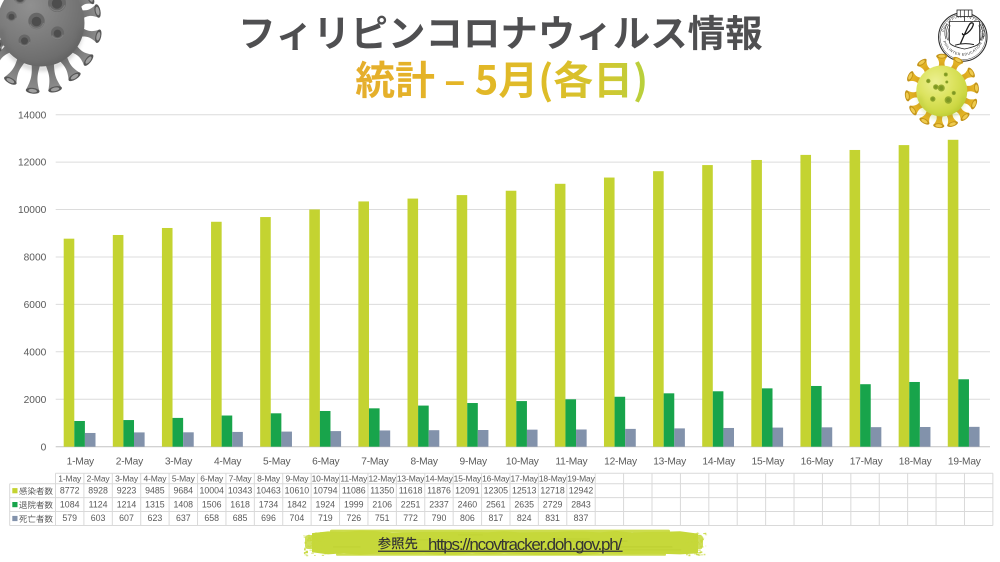 The image size is (1000, 562). What do you see at coordinates (468, 504) in the screenshot?
I see `svg-text: 2460` at bounding box center [468, 504].